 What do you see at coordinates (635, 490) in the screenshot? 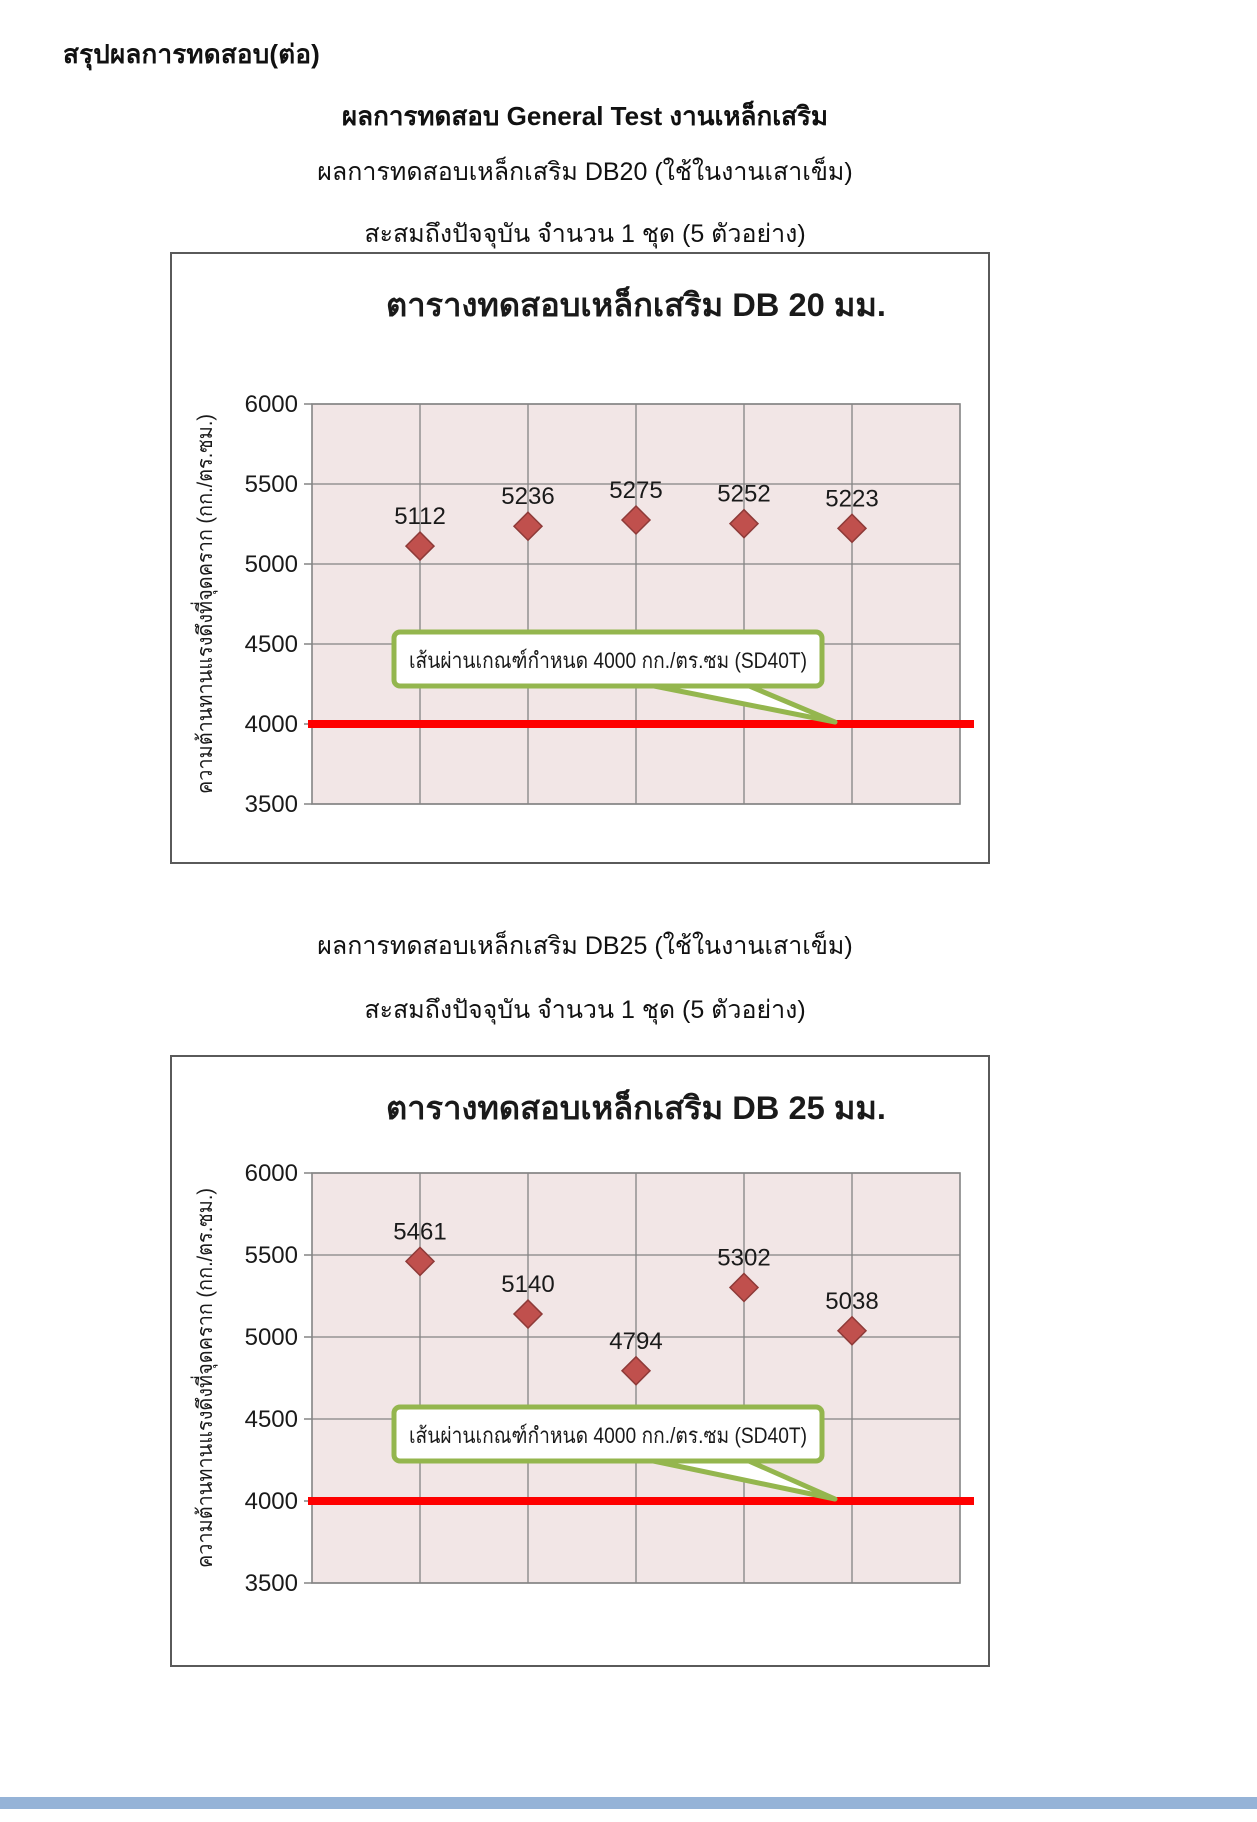
I see `data-point-label: 5275` at bounding box center [635, 490].